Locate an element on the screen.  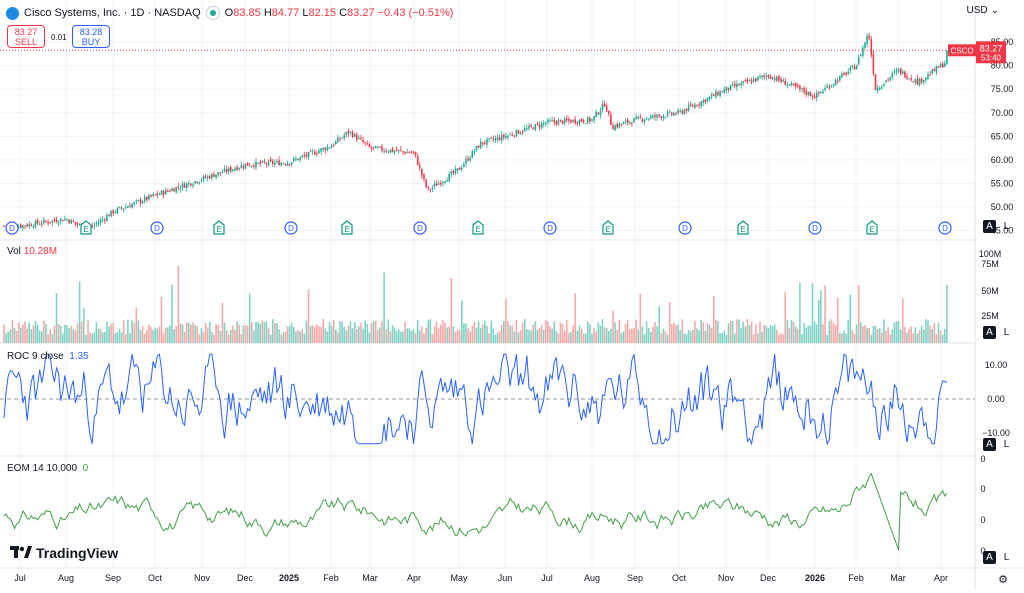
currency-selector: USD ⌄ is located at coordinates (982, 10).